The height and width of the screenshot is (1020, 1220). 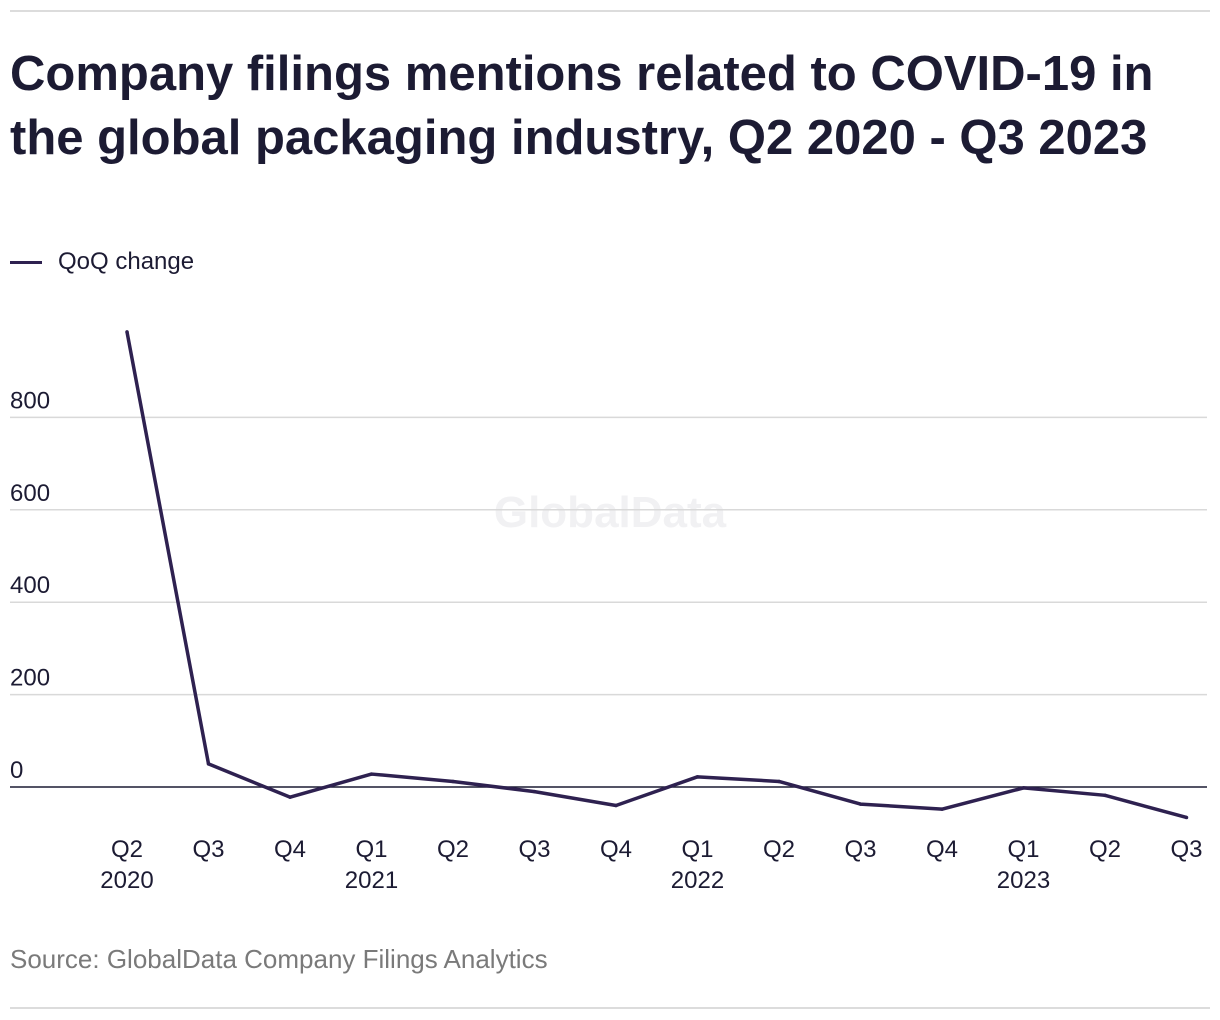 What do you see at coordinates (1023, 880) in the screenshot?
I see `x-tick-year-label: 2023` at bounding box center [1023, 880].